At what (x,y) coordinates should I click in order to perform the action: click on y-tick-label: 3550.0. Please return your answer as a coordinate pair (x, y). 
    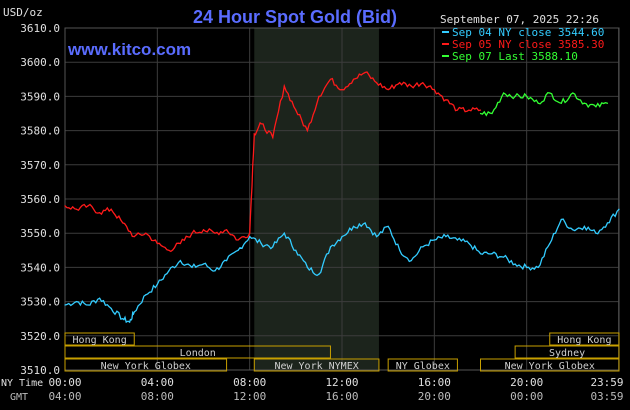
    Looking at the image, I should click on (40, 233).